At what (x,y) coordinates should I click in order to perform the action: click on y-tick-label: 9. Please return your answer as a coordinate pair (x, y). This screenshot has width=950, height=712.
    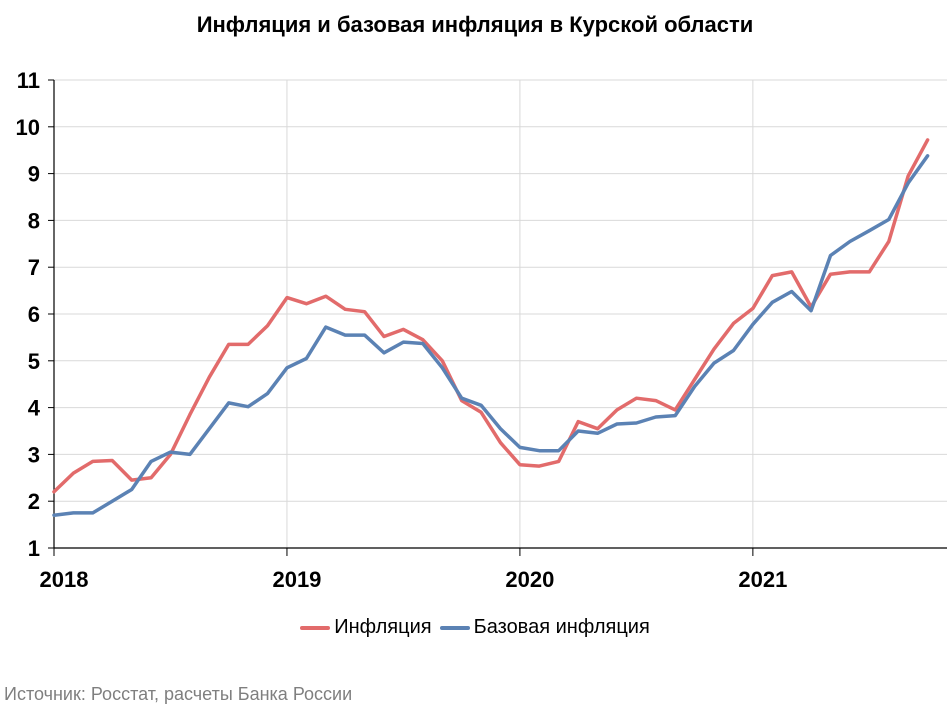
    Looking at the image, I should click on (34, 174).